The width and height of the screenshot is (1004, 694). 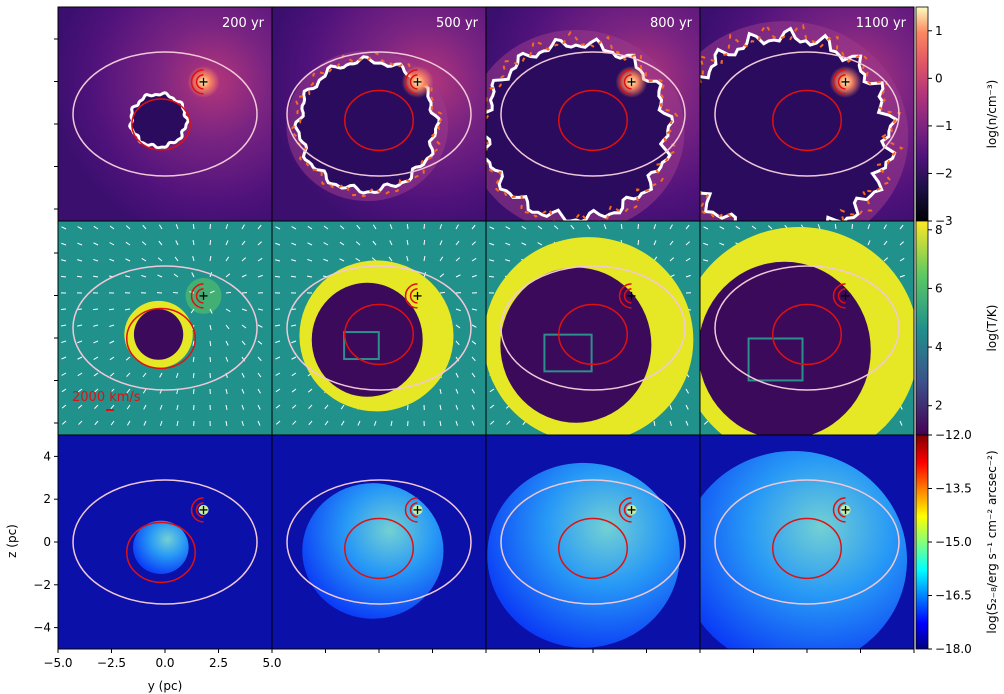 What do you see at coordinates (47, 499) in the screenshot?
I see `y-tick-label: 2` at bounding box center [47, 499].